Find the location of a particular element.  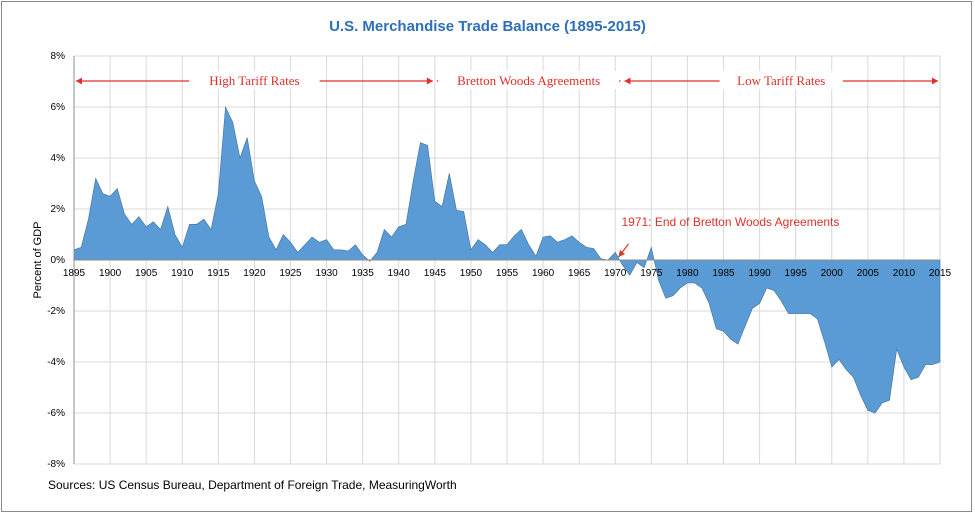

x-tick-label: 1955 is located at coordinates (507, 273).